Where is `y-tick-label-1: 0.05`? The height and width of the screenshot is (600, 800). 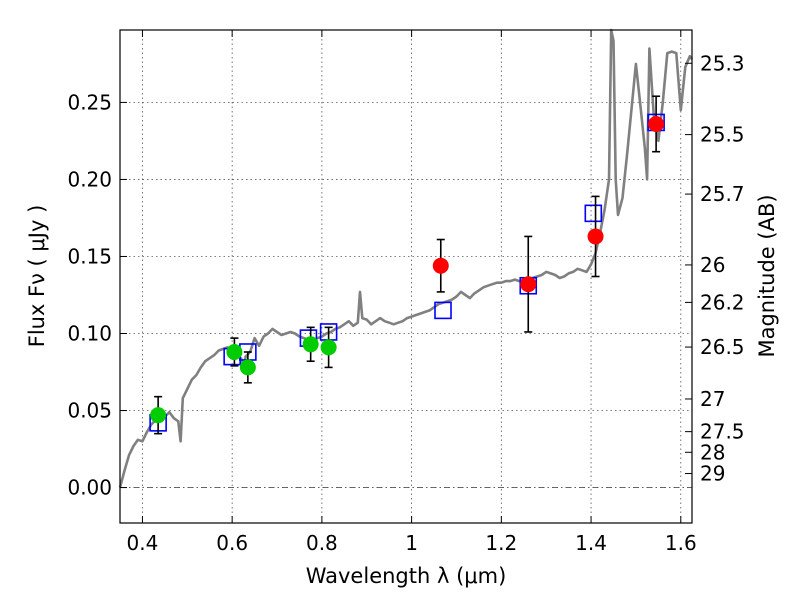 y-tick-label-1: 0.05 is located at coordinates (89, 411).